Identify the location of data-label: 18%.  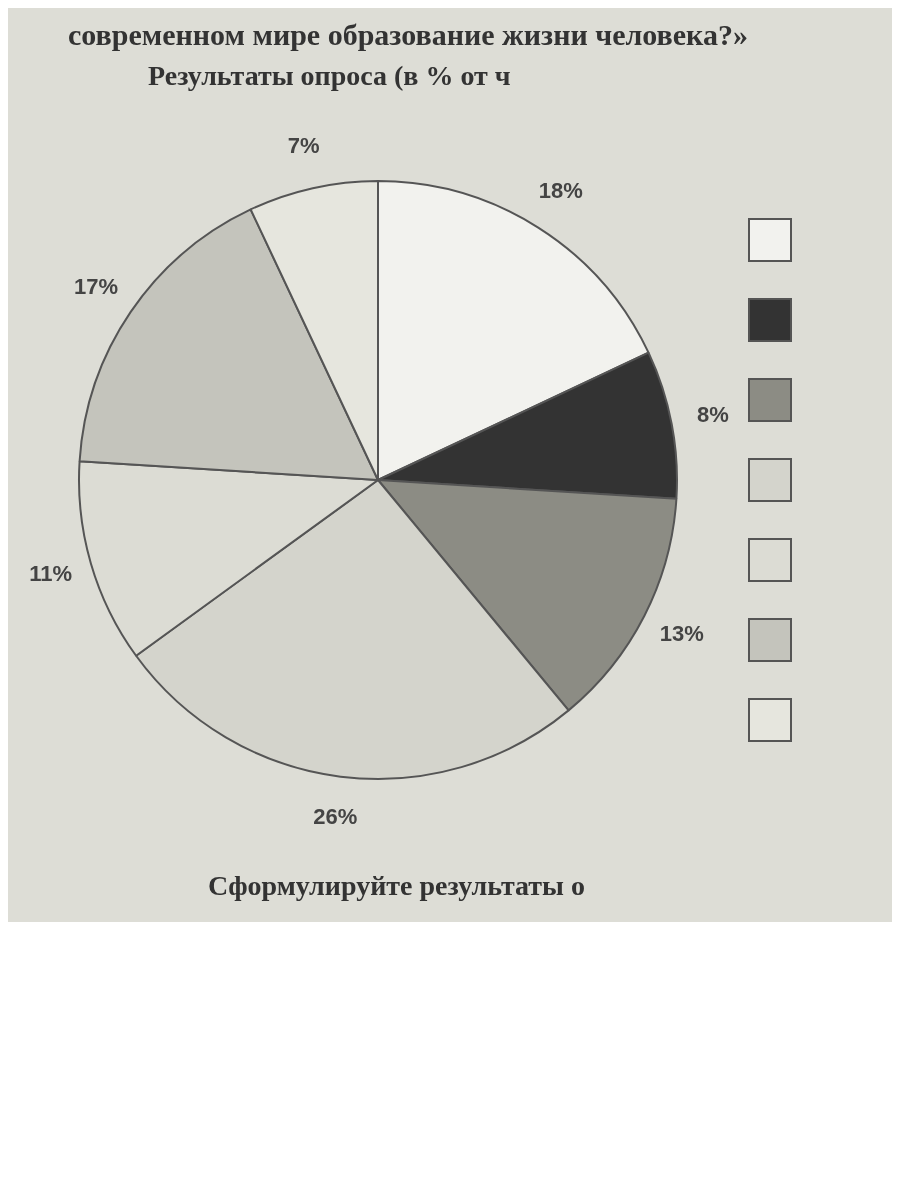
(560, 191).